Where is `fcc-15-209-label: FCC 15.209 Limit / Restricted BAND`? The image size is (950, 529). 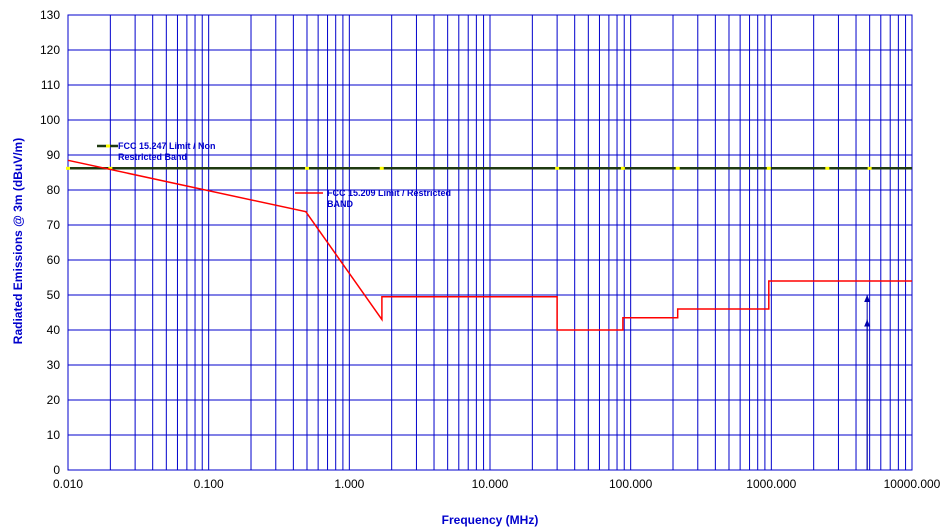 fcc-15-209-label: FCC 15.209 Limit / Restricted BAND is located at coordinates (389, 198).